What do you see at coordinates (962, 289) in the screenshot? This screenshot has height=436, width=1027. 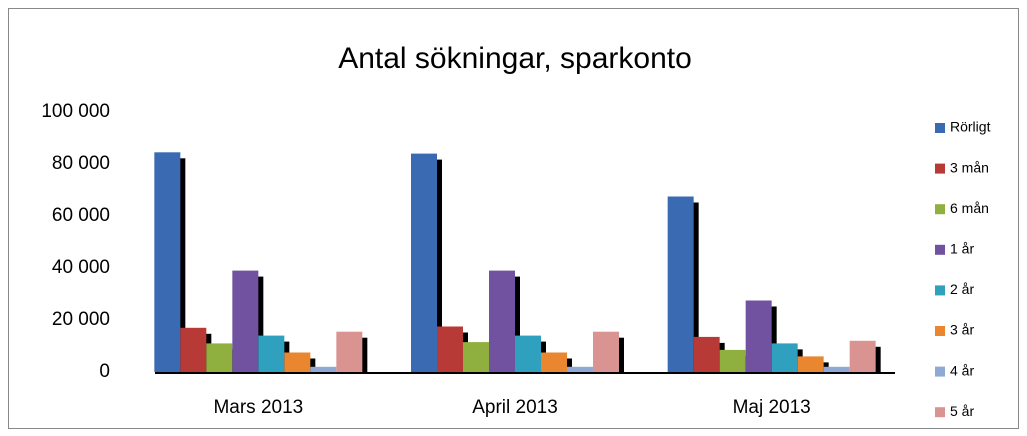 I see `legend-label: 2 år` at bounding box center [962, 289].